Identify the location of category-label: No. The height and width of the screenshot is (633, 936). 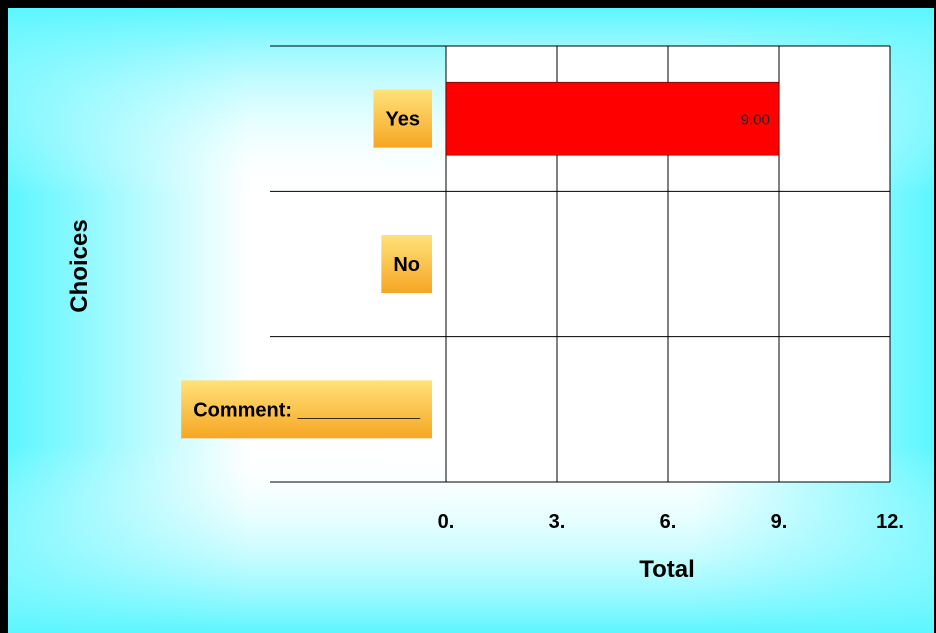
(406, 265).